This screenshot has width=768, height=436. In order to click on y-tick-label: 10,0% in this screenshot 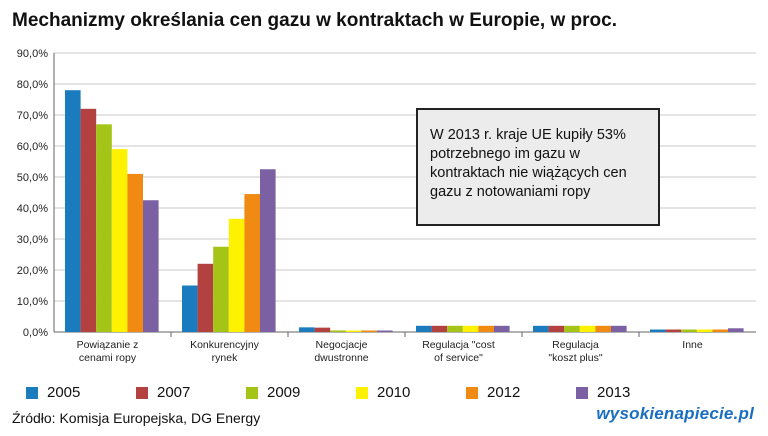, I will do `click(32, 302)`.